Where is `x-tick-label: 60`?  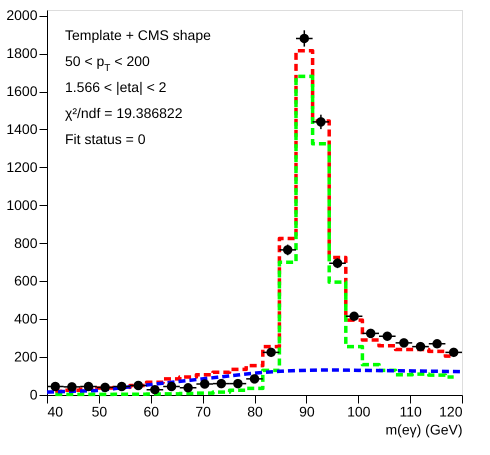 x-tick-label: 60 is located at coordinates (151, 412).